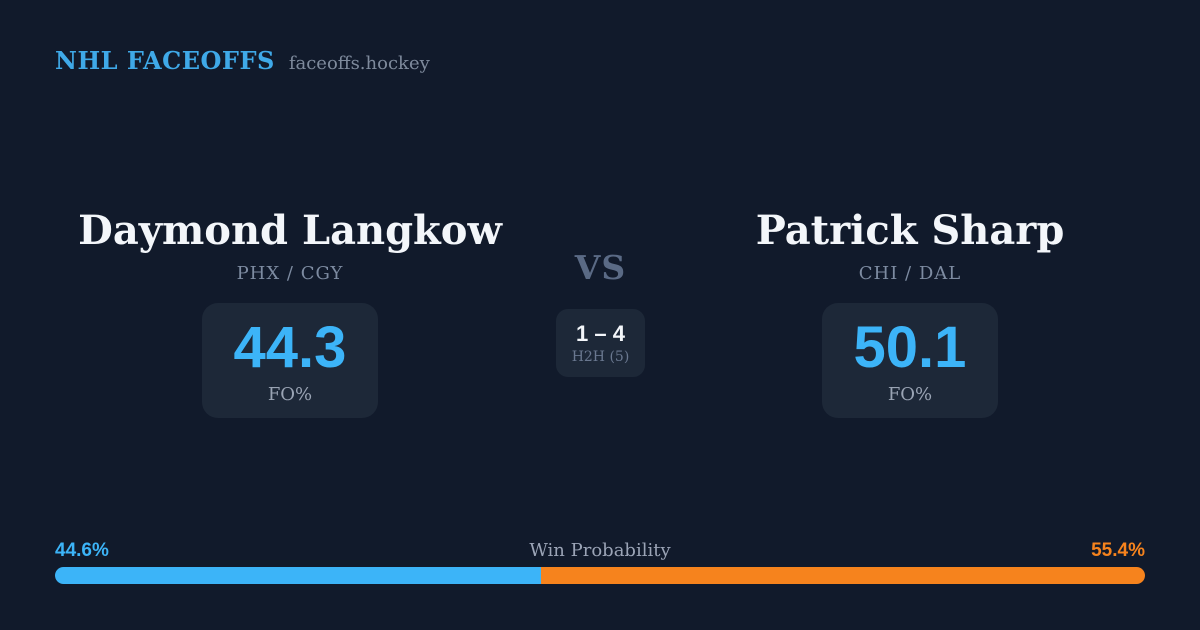 This screenshot has height=630, width=1200. I want to click on win-probability-left-pct: 44.6%, so click(82, 550).